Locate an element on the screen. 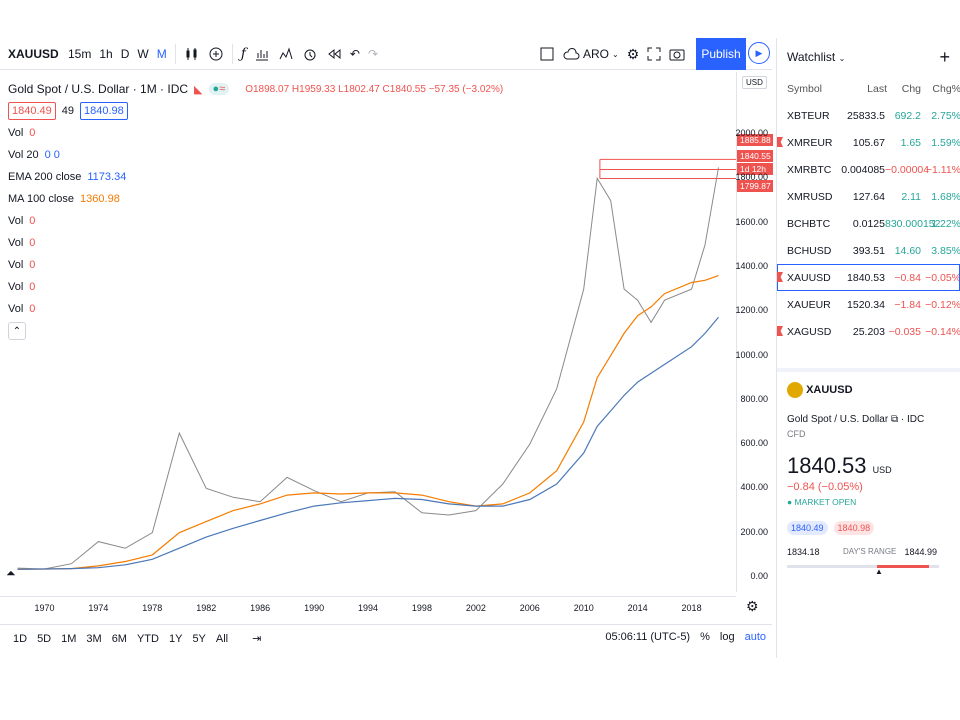  spread-value: 49 is located at coordinates (68, 111).